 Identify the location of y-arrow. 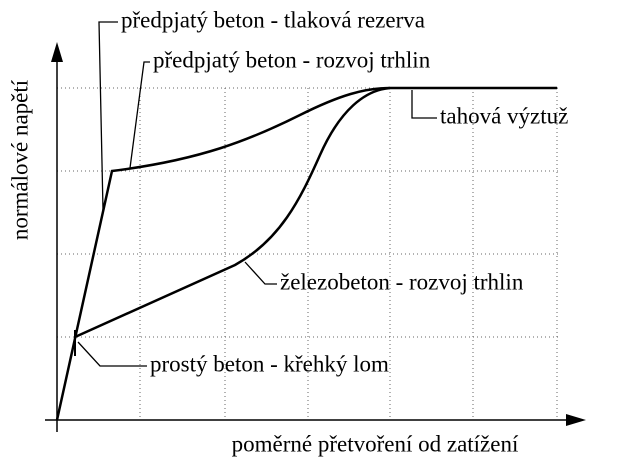
(57, 52).